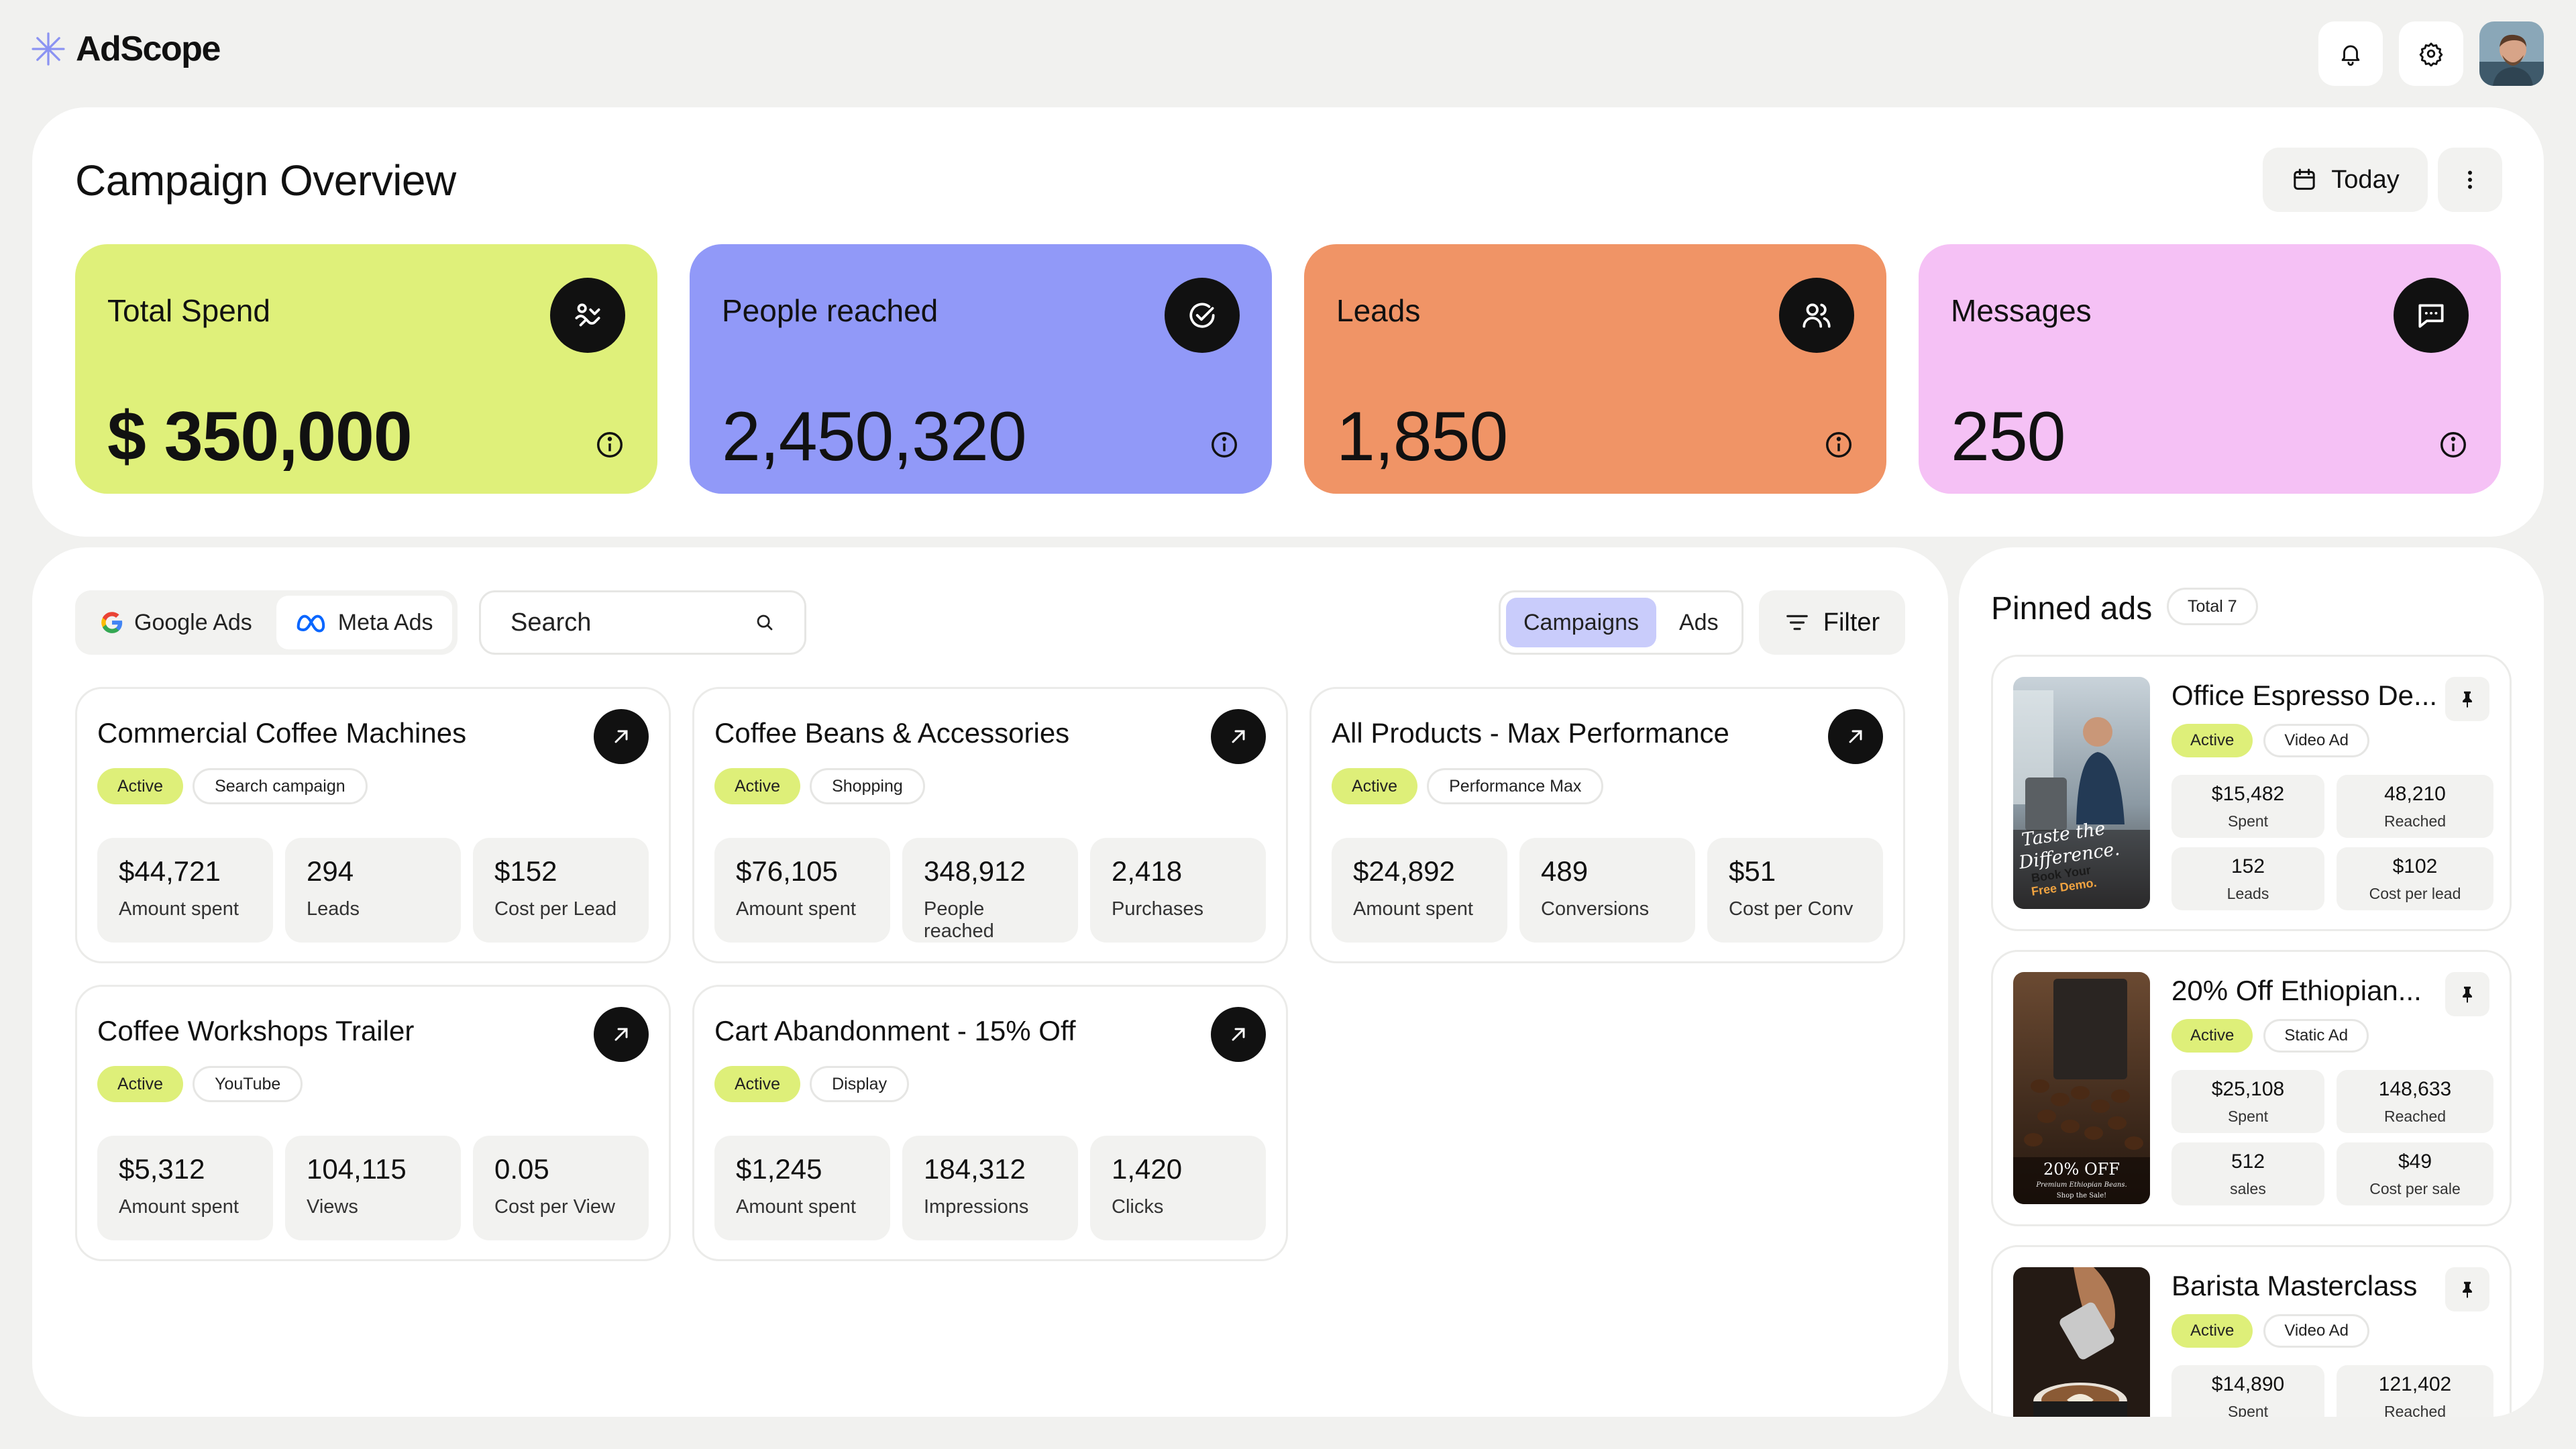  I want to click on settings-button, so click(2431, 53).